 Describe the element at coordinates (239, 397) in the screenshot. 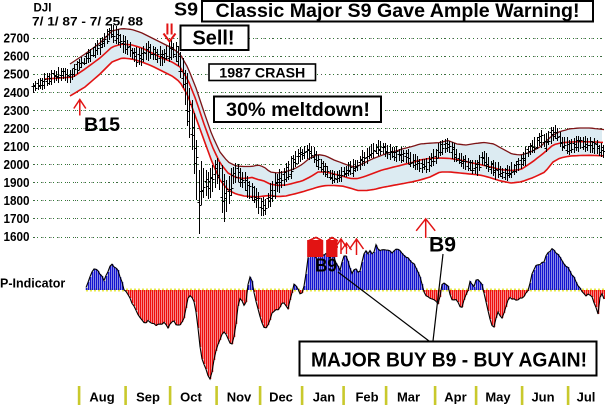

I see `svg-text: Nov` at that location.